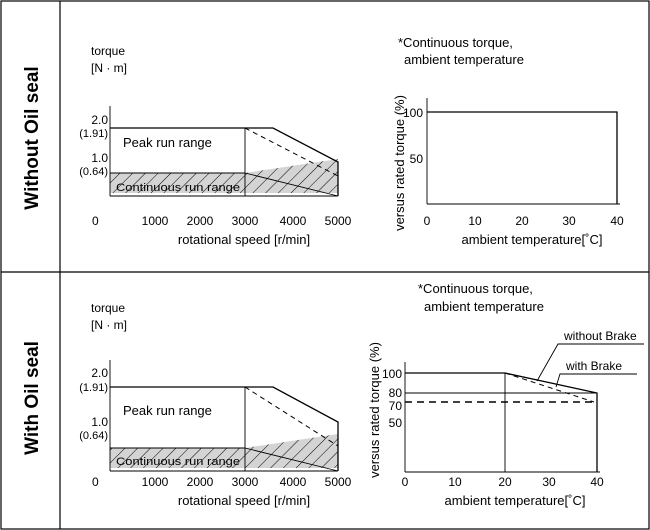 Image resolution: width=650 pixels, height=530 pixels. What do you see at coordinates (396, 393) in the screenshot?
I see `temp-y-tick-80: 80` at bounding box center [396, 393].